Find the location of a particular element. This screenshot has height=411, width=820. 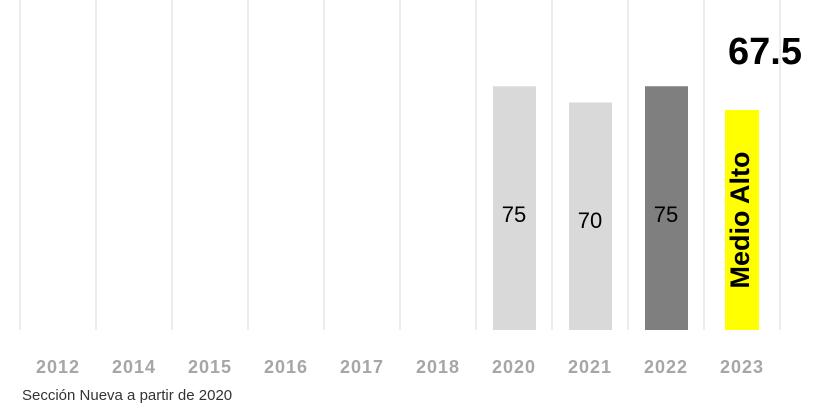

value-label: 70 is located at coordinates (590, 220).